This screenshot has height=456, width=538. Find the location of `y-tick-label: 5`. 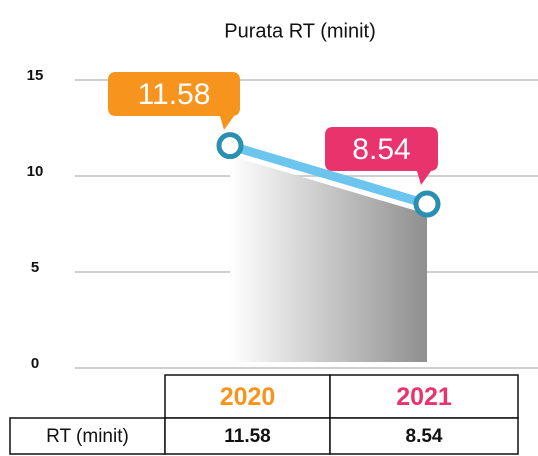

y-tick-label: 5 is located at coordinates (35, 267).